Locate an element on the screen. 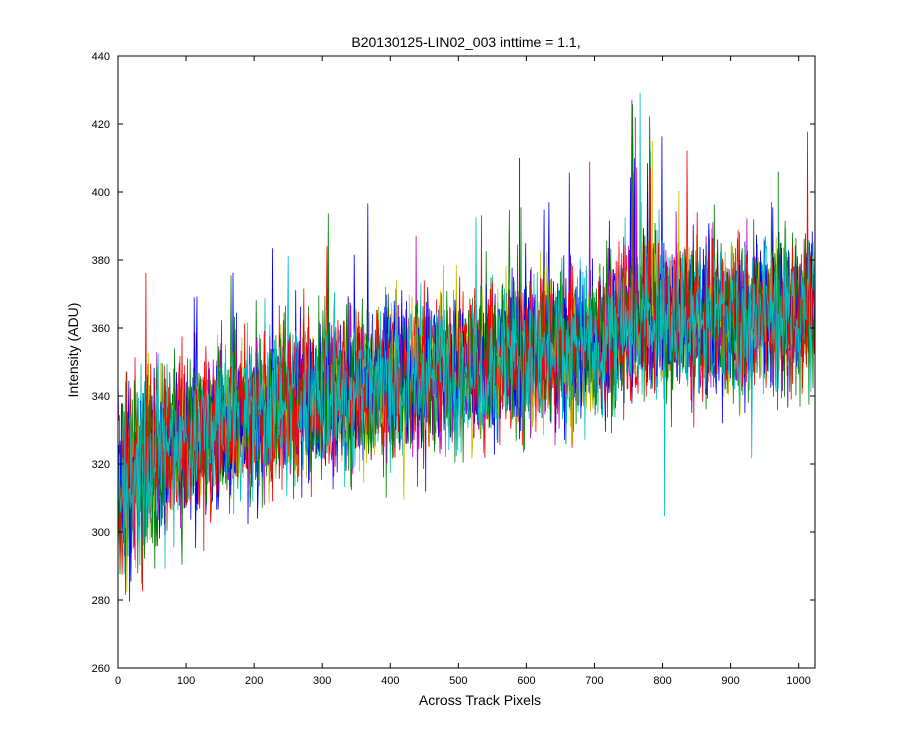  y-tick-label: 260 is located at coordinates (101, 669).